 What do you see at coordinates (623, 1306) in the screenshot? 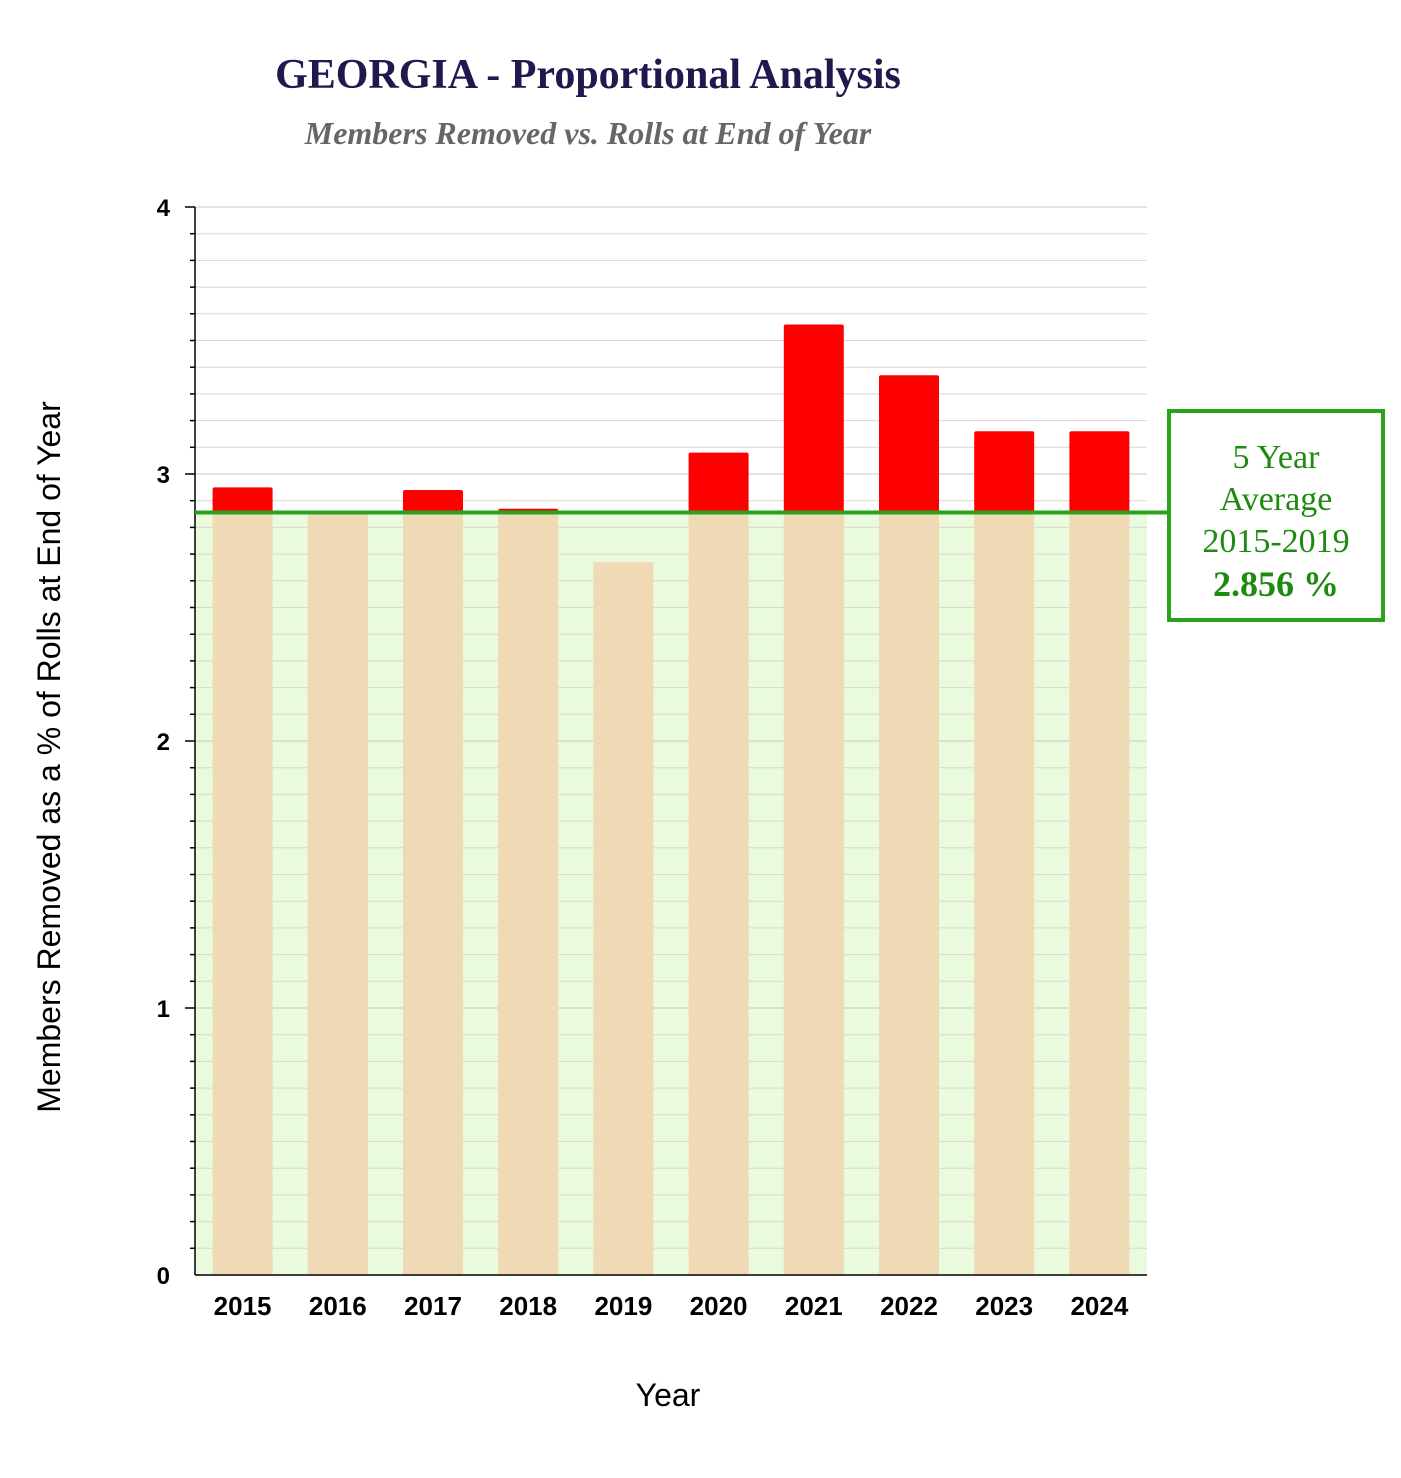
I see `x-tick-label: 2019` at bounding box center [623, 1306].